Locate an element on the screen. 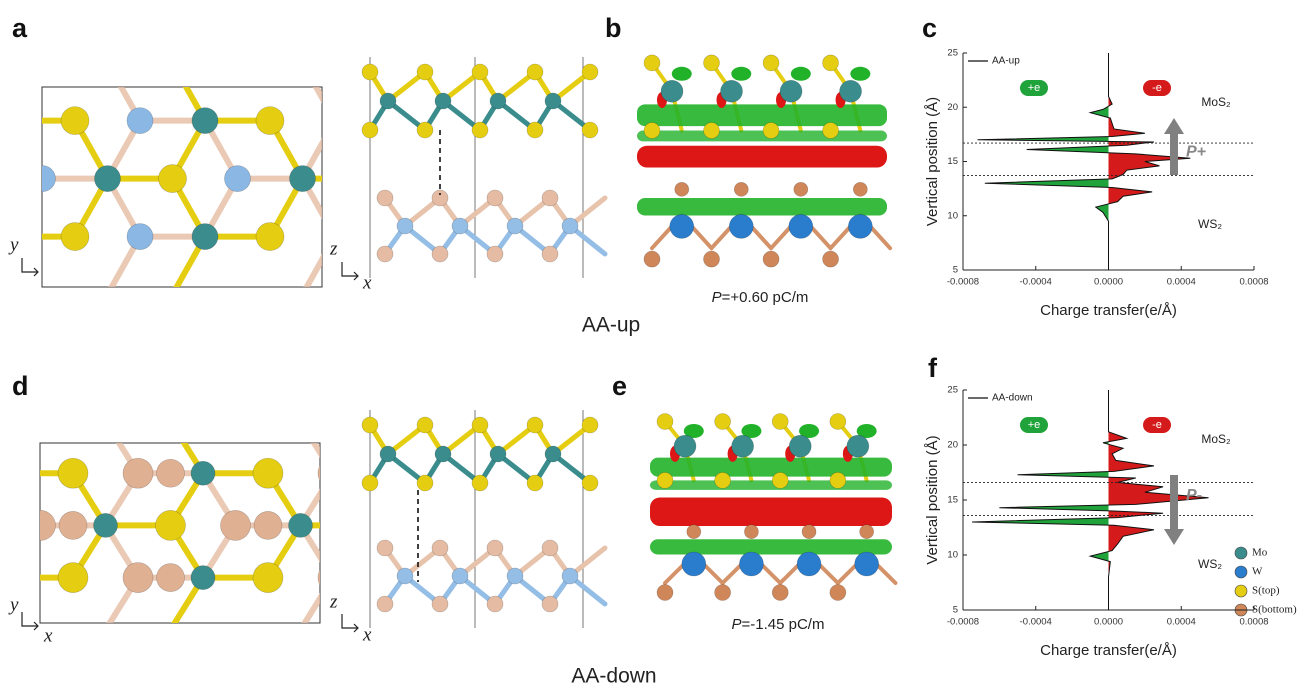 This screenshot has height=697, width=1316. legend-label: AA-up is located at coordinates (1006, 61).